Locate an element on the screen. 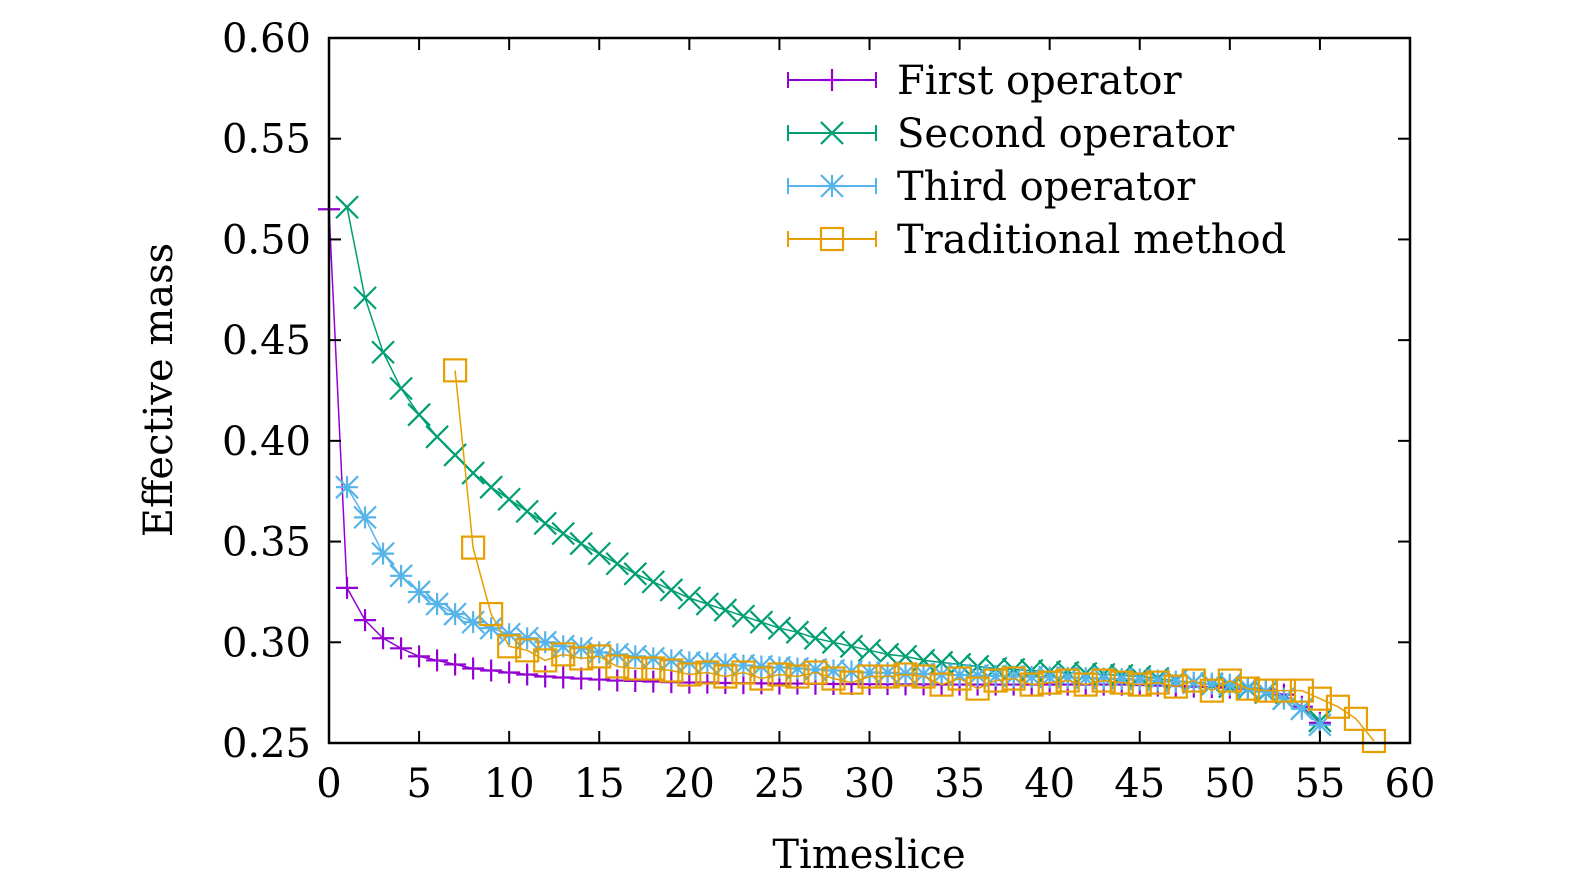 The image size is (1575, 896). x-tick-label: 60 is located at coordinates (1410, 784).